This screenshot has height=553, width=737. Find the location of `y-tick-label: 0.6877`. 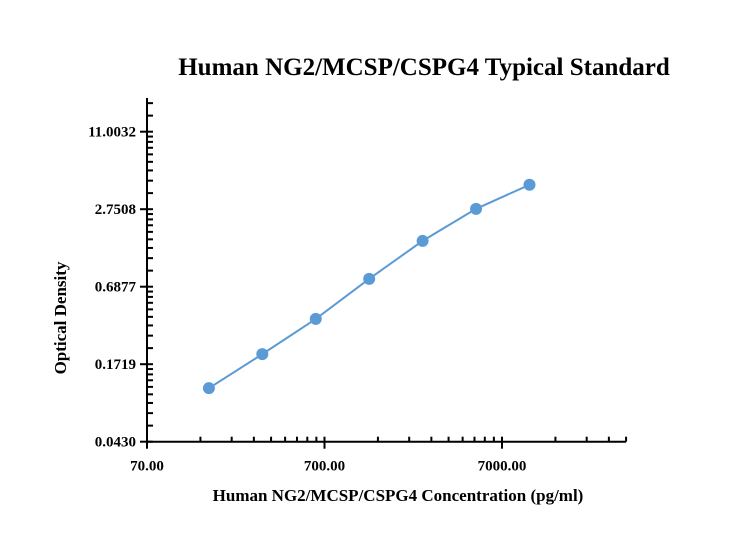

y-tick-label: 0.6877 is located at coordinates (116, 288).